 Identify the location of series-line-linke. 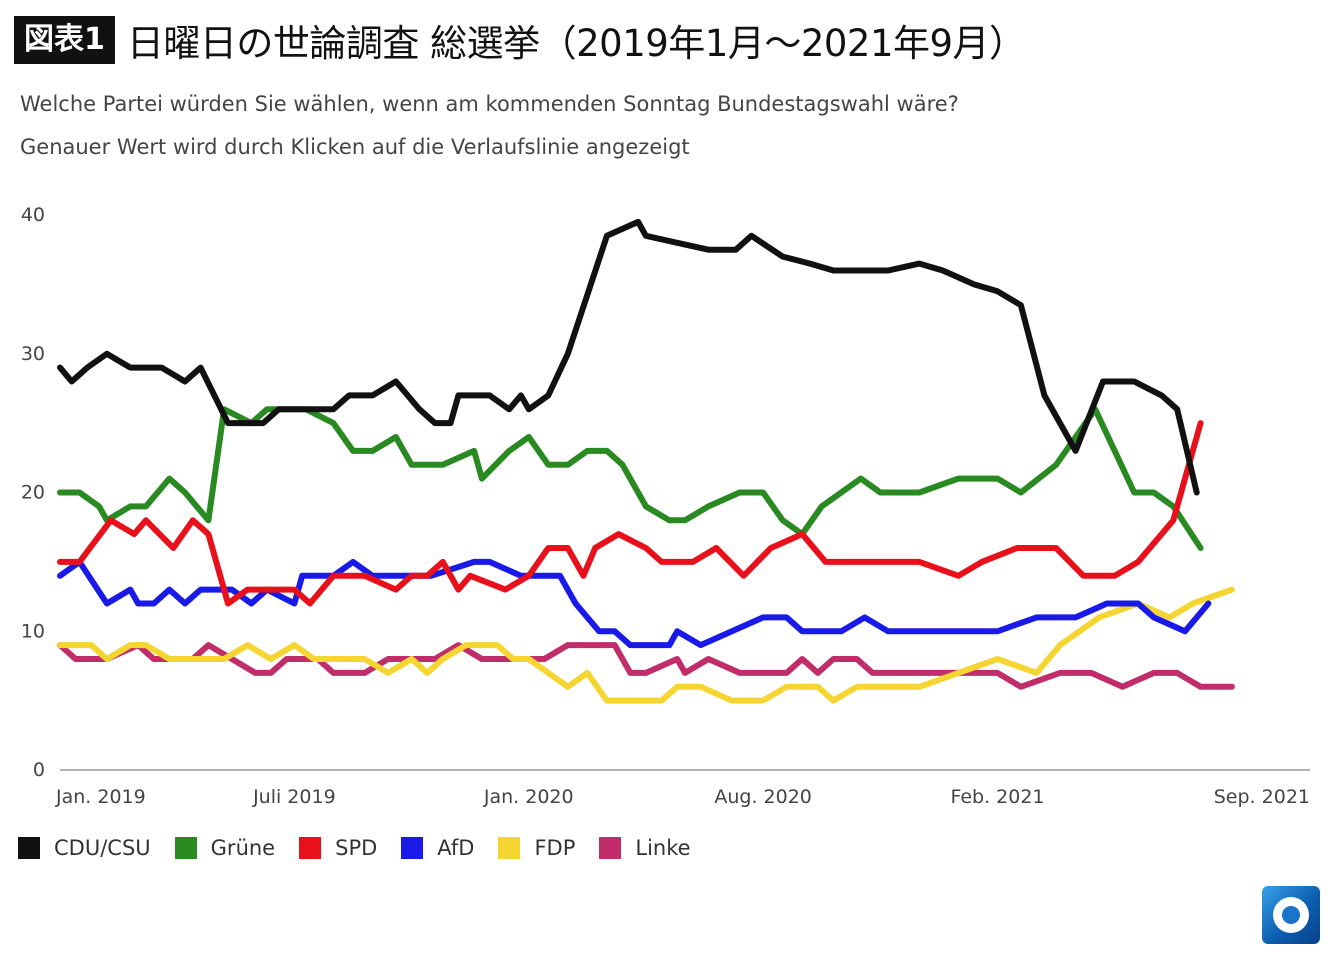
(646, 666).